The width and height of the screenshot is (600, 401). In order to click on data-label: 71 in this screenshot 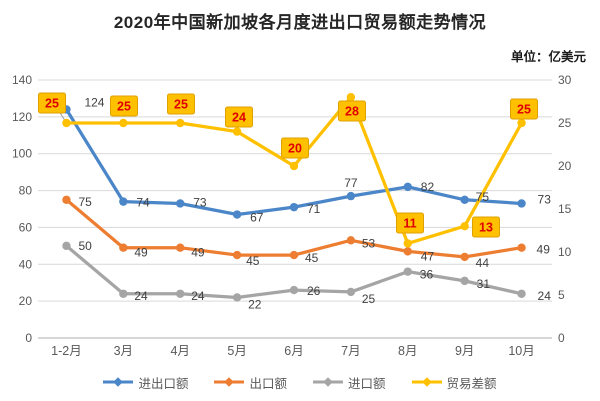, I will do `click(314, 209)`.